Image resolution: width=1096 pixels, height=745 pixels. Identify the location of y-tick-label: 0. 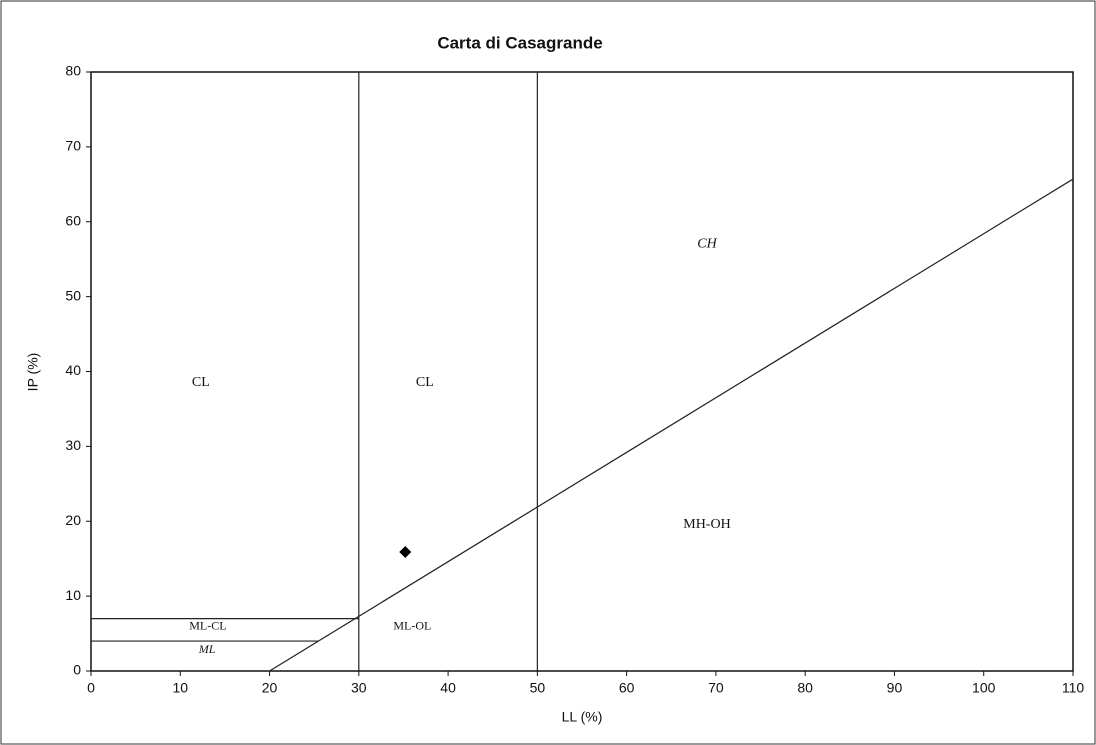
(77, 670).